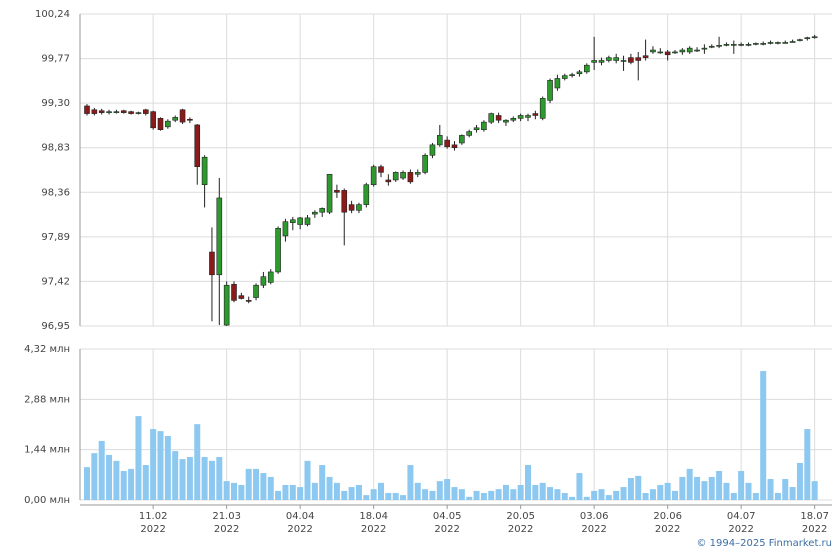  Describe the element at coordinates (300, 516) in the screenshot. I see `x-tick-label: 04.04` at that location.